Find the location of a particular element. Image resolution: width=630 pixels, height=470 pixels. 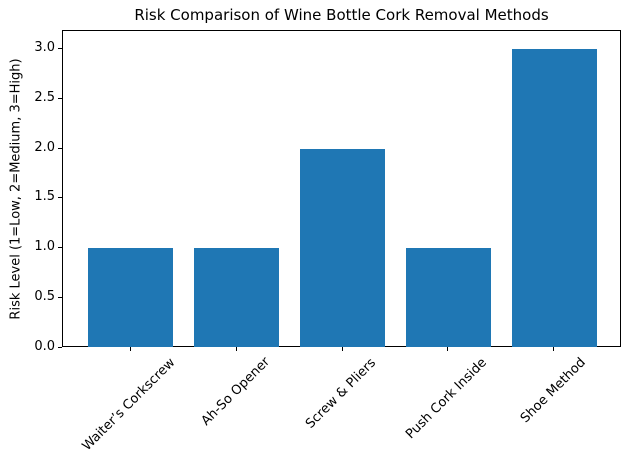

y-tick-label: 0.5 is located at coordinates (44, 297).